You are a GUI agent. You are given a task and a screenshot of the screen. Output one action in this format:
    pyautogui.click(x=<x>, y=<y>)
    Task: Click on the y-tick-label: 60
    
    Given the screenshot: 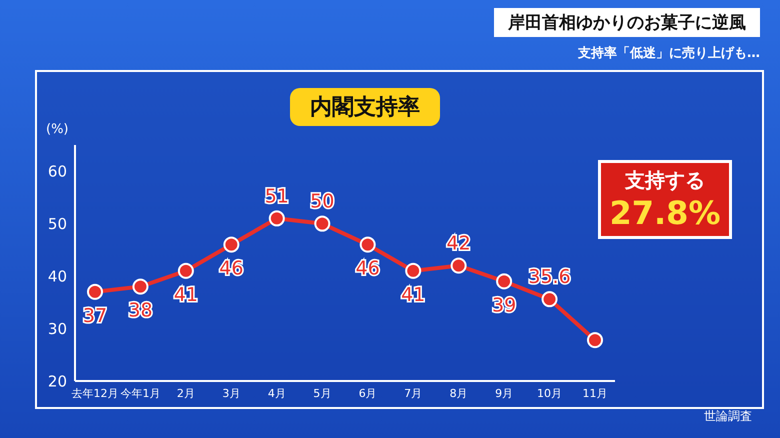 What is the action you would take?
    pyautogui.click(x=57, y=171)
    